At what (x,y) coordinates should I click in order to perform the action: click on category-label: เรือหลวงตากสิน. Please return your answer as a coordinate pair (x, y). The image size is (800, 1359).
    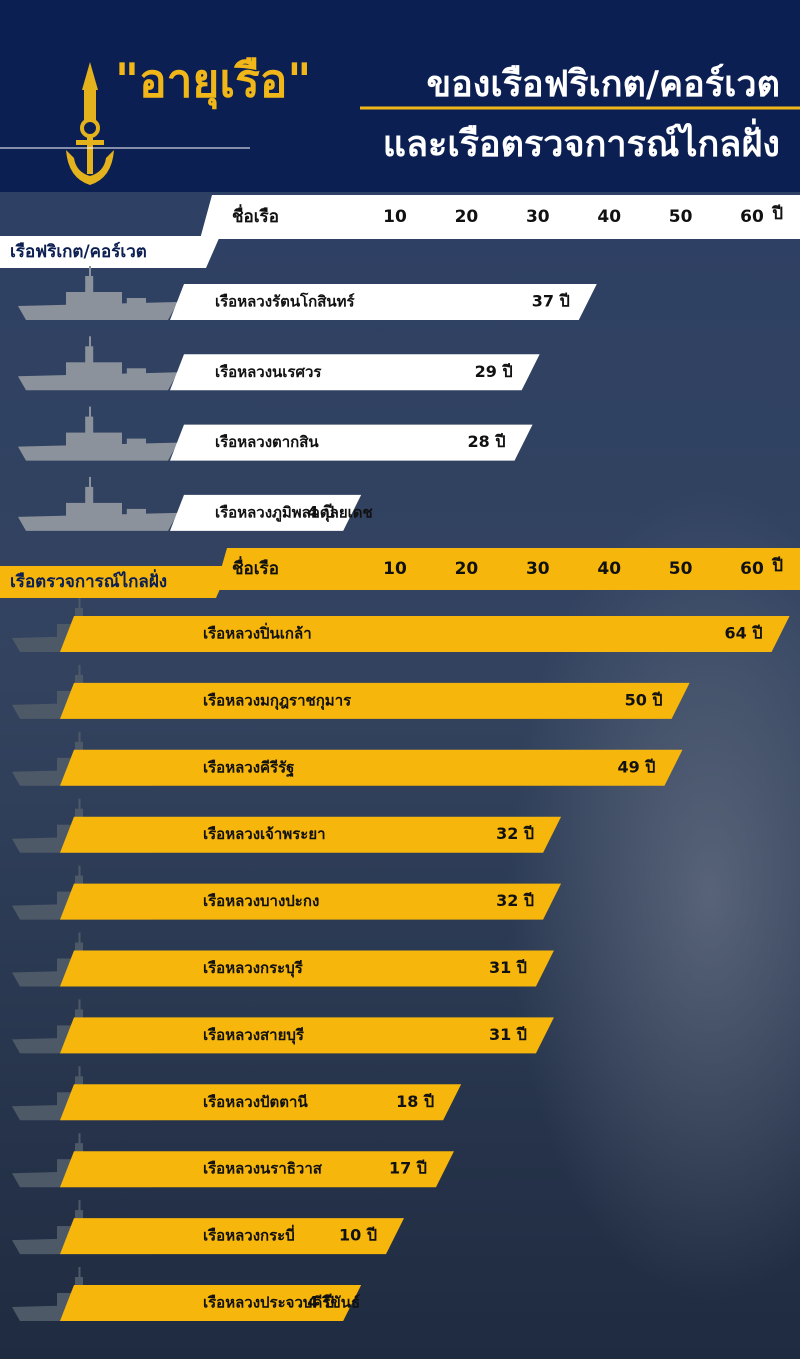
    Looking at the image, I should click on (267, 442).